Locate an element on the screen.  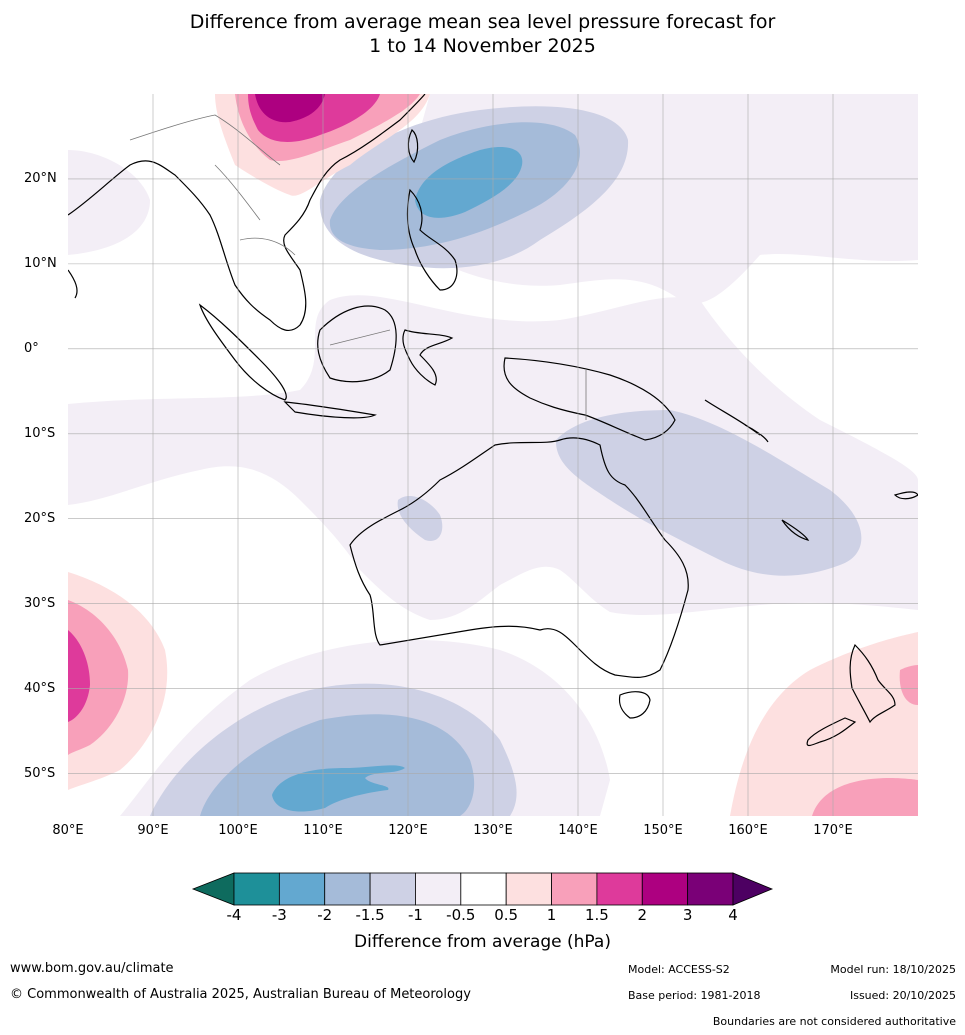
fiji-coastline is located at coordinates (905, 495).